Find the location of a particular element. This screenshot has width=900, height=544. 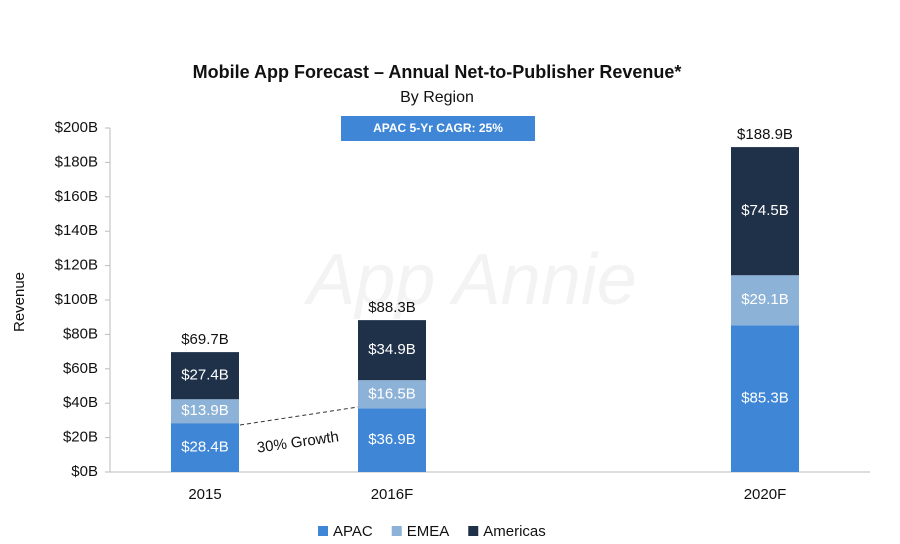

growth-line is located at coordinates (299, 416).